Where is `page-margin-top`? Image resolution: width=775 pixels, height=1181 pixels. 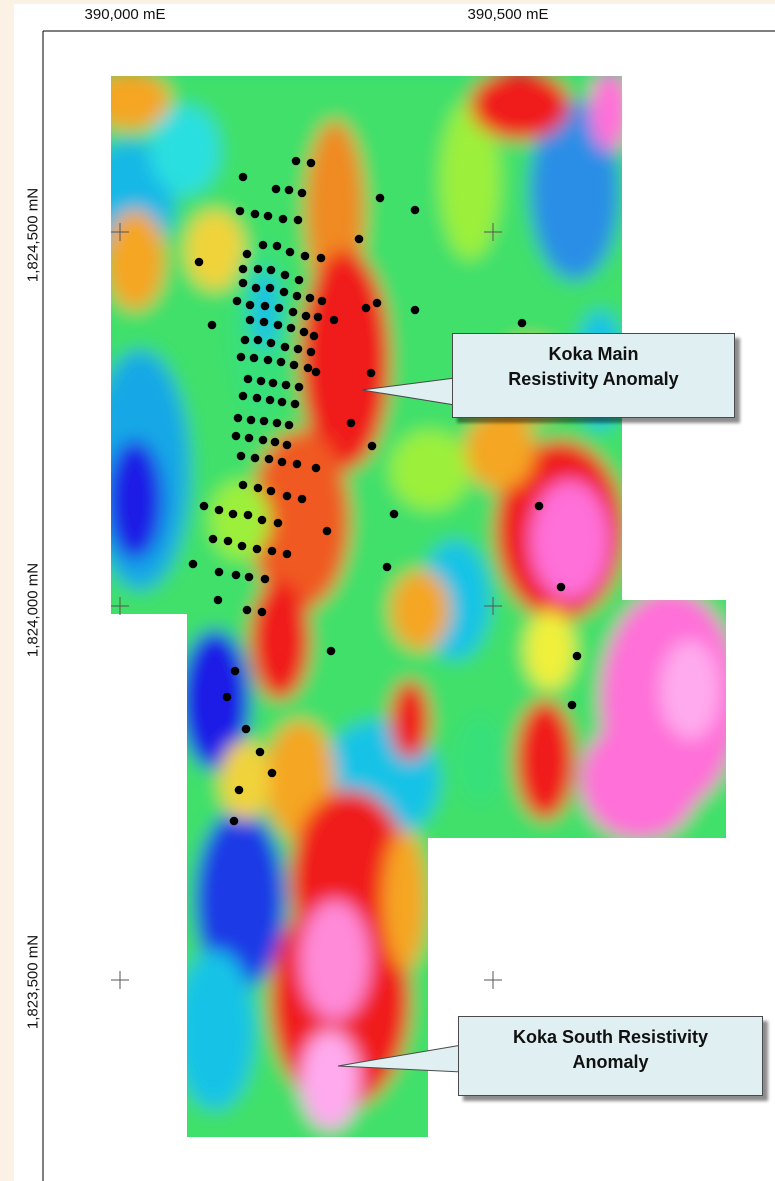
page-margin-top is located at coordinates (387, 2).